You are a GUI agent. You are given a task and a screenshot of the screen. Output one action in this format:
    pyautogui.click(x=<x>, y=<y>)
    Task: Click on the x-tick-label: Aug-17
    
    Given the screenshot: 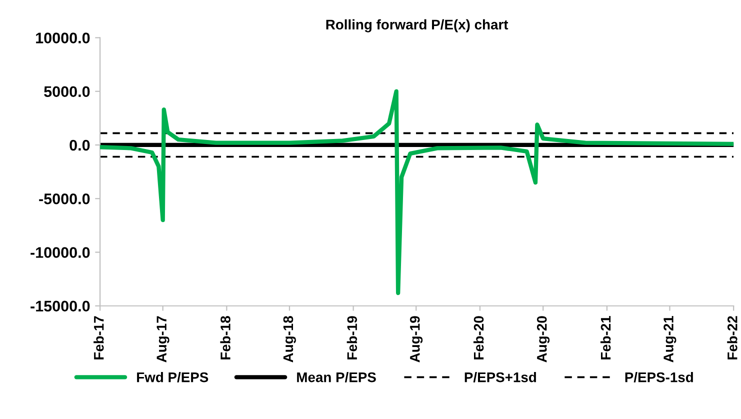 What is the action you would take?
    pyautogui.click(x=163, y=339)
    